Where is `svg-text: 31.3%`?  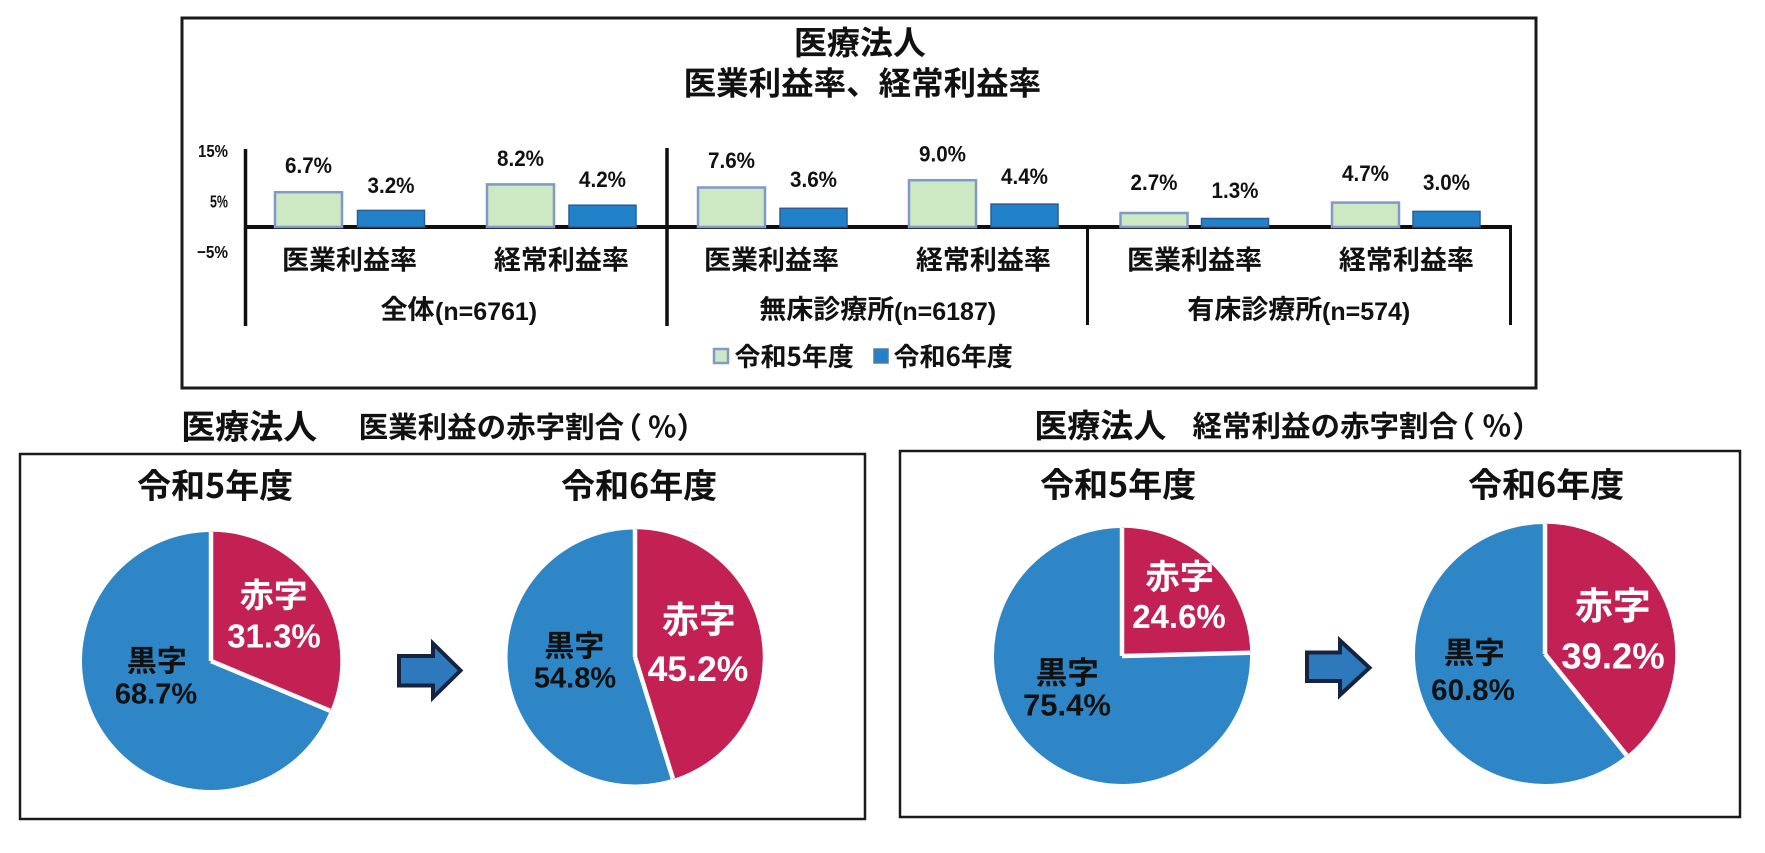 svg-text: 31.3% is located at coordinates (274, 636).